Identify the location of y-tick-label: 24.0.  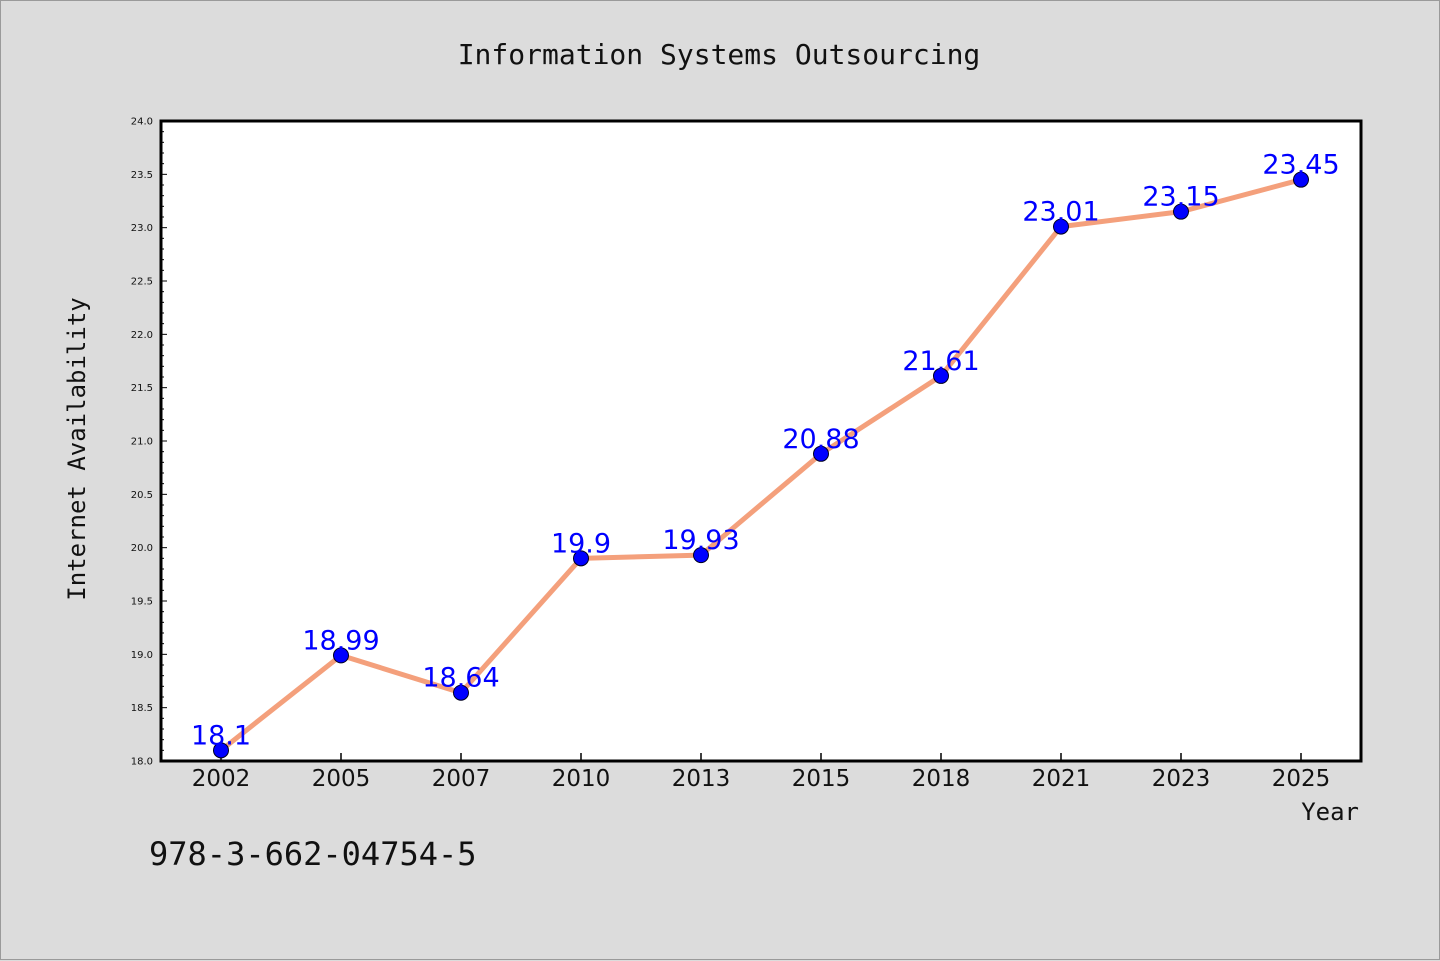
(142, 122).